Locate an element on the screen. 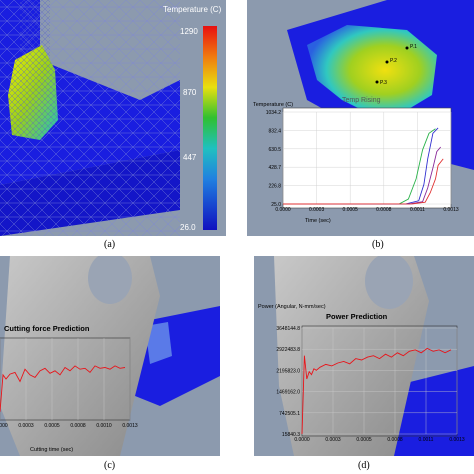 The width and height of the screenshot is (474, 474). point-label-3: P.3 is located at coordinates (383, 83).